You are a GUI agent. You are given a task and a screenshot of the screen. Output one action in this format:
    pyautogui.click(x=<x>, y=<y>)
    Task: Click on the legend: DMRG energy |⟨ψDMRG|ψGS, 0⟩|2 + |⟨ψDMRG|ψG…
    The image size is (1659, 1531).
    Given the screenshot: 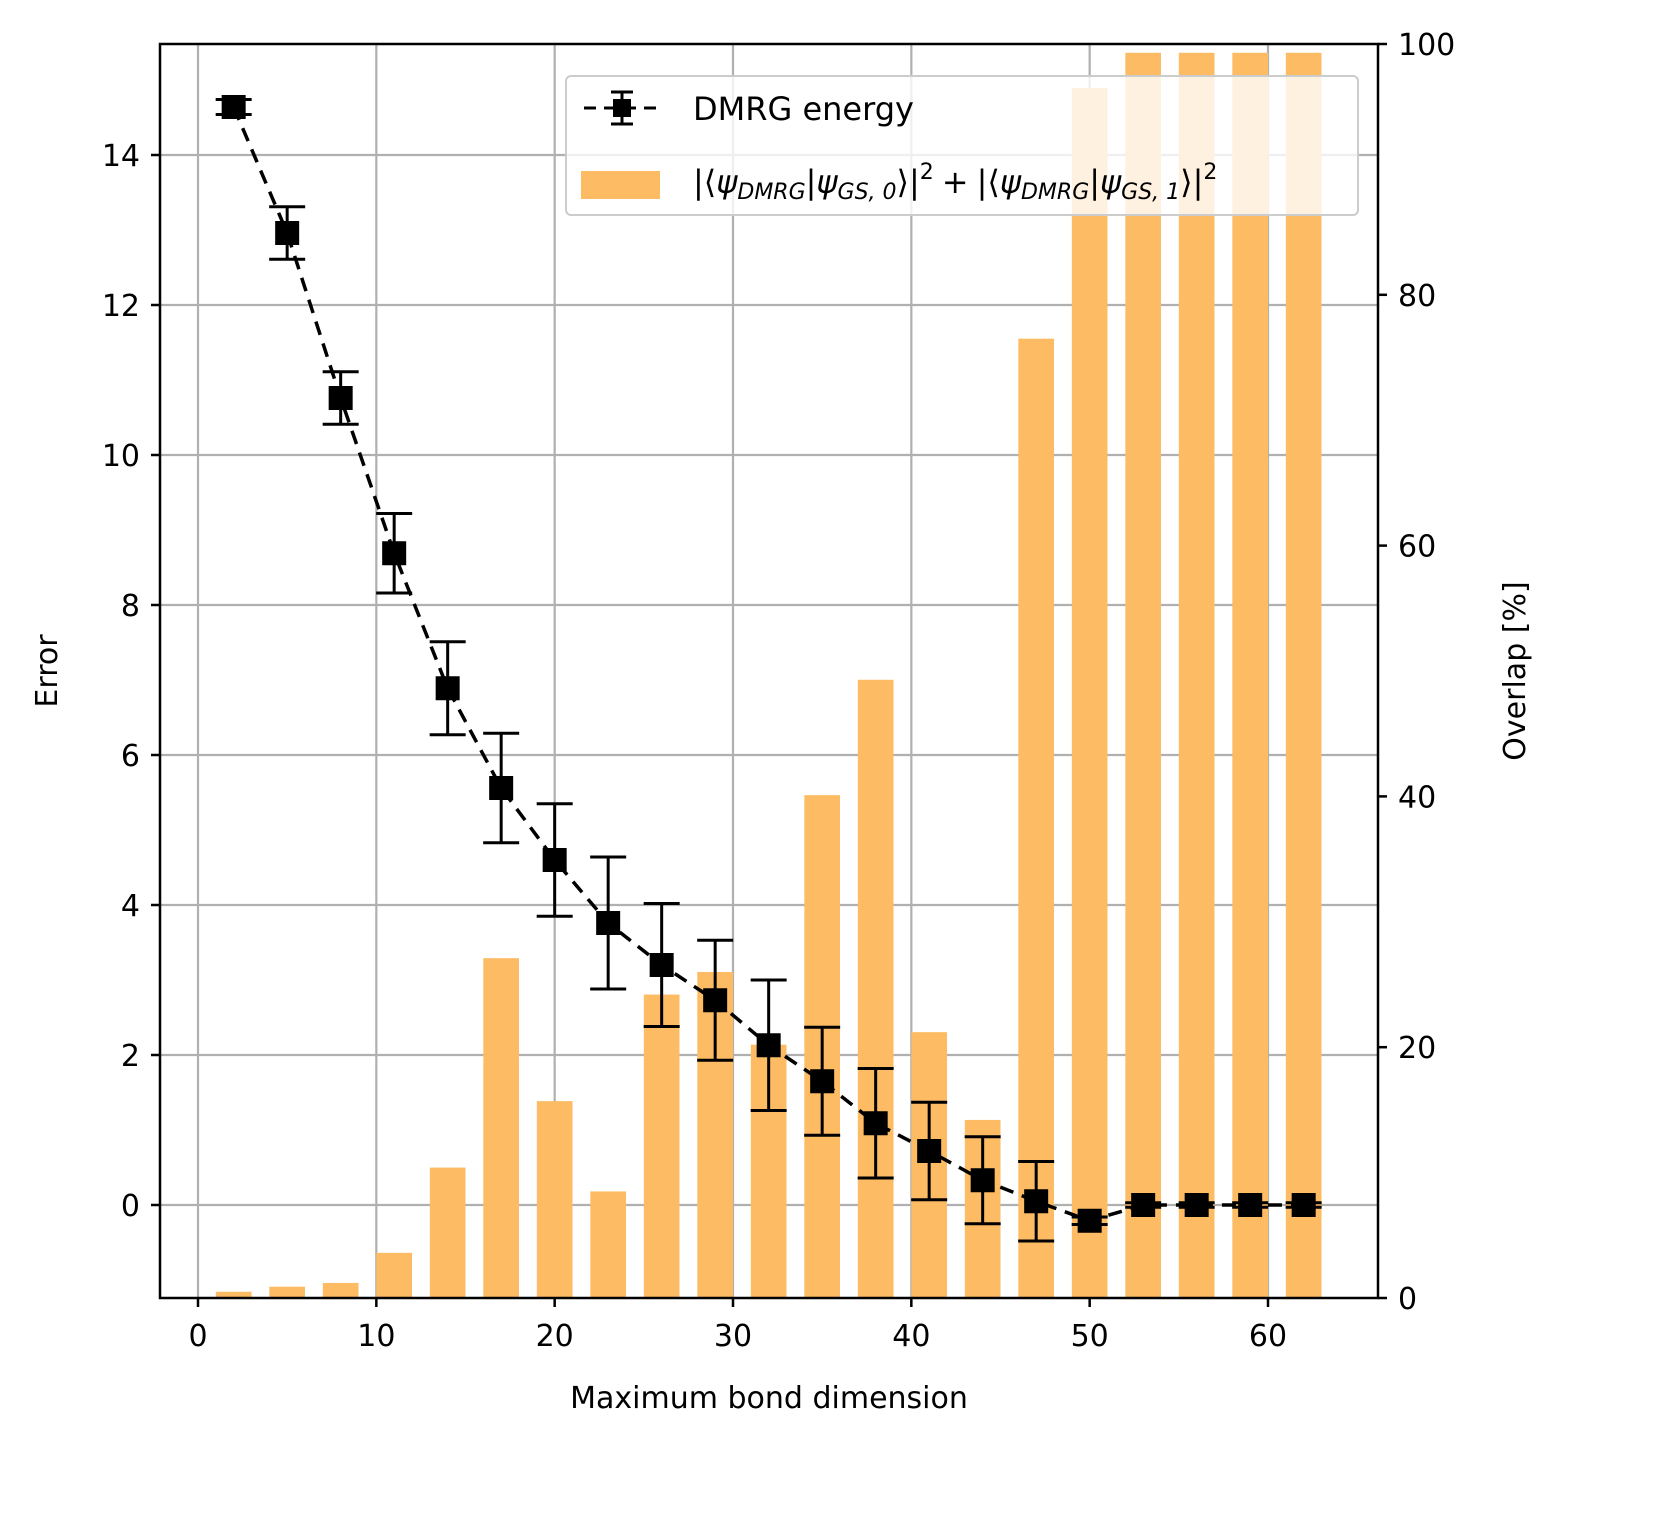 What is the action you would take?
    pyautogui.click(x=962, y=145)
    